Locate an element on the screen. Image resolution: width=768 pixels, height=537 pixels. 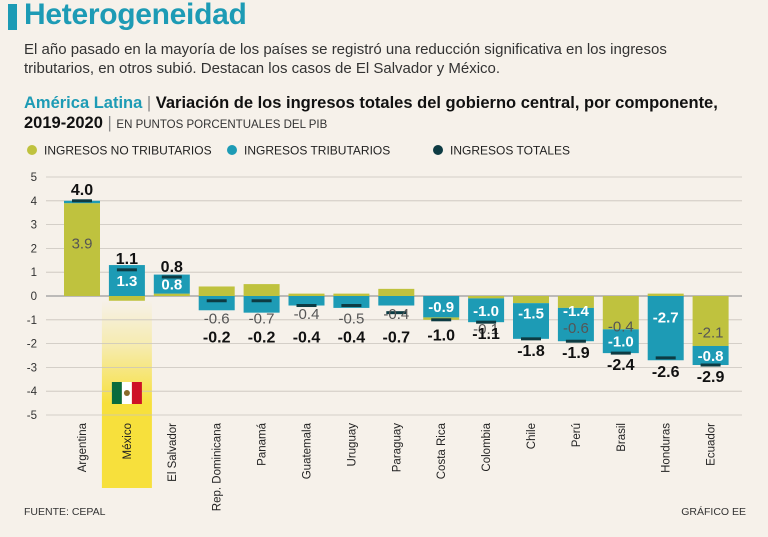
x-tick-label: Perú is located at coordinates (577, 435).